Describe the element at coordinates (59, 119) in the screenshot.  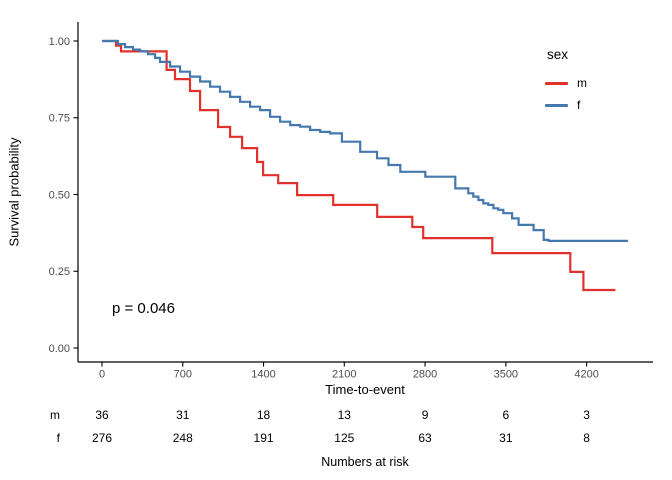
I see `y-tick-label: 0.75` at that location.